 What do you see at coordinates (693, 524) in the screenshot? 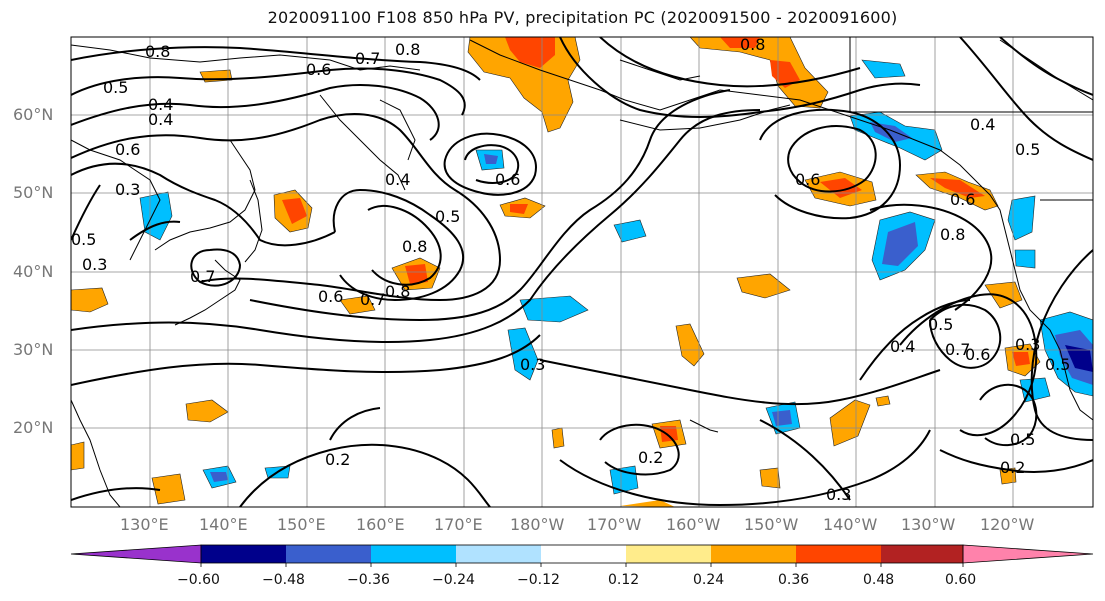
I see `lon-label: 160°W` at bounding box center [693, 524].